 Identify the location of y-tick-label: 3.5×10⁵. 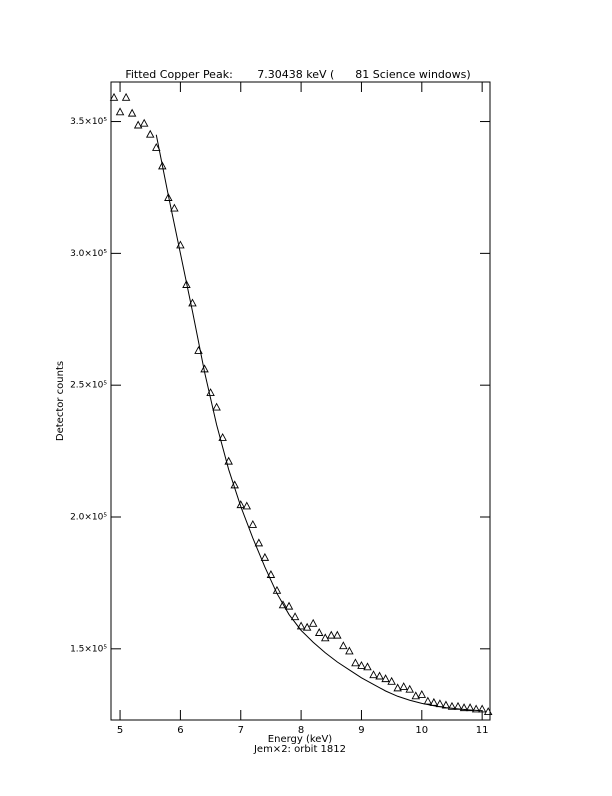
(88, 122).